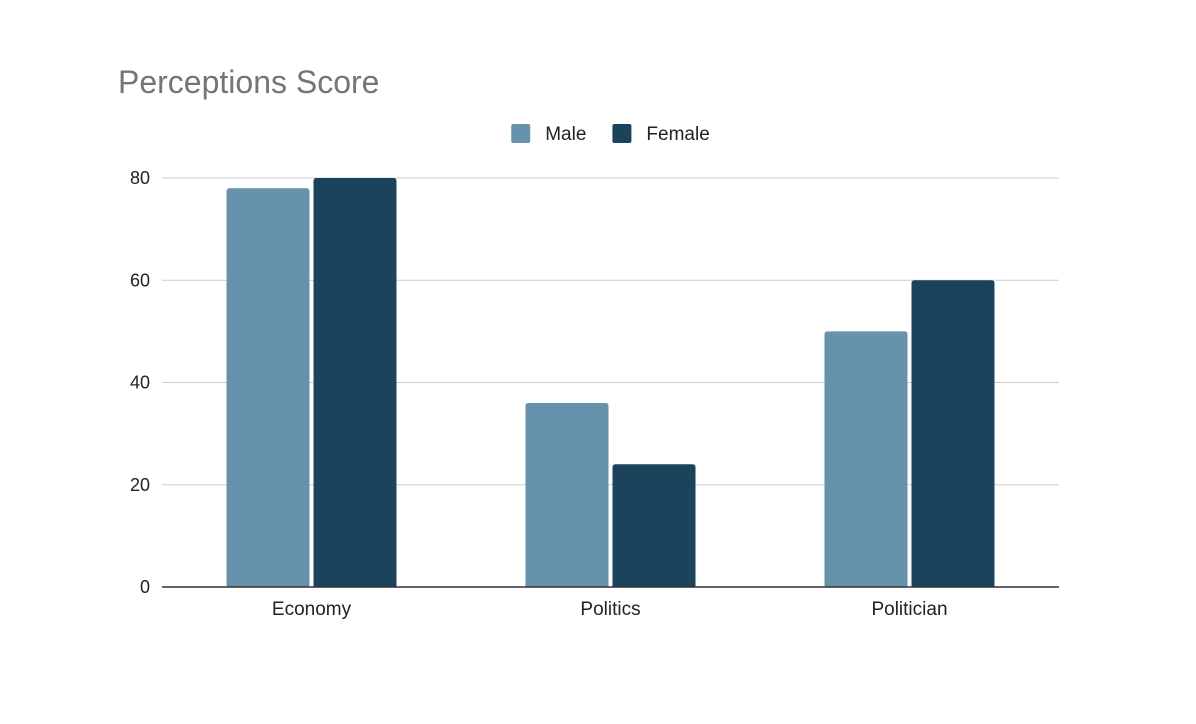 Image resolution: width=1196 pixels, height=724 pixels. I want to click on bar-female-economy, so click(355, 382).